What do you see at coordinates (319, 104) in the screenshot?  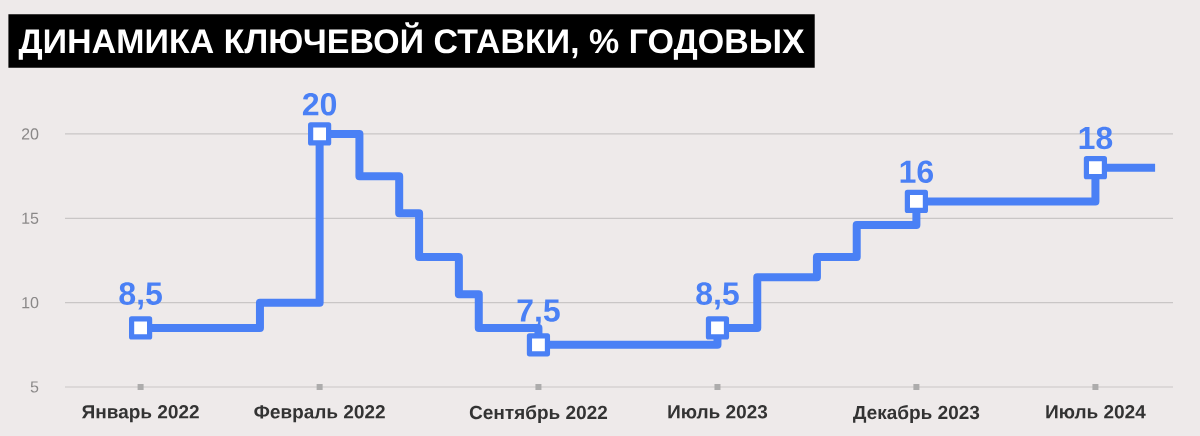 I see `data-label: 20` at bounding box center [319, 104].